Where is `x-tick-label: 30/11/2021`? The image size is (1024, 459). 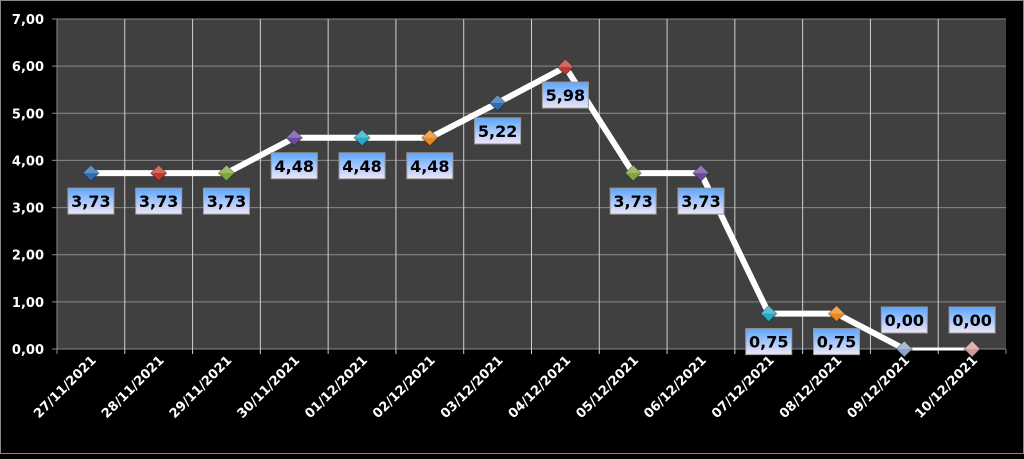
x-tick-label: 30/11/2021 is located at coordinates (269, 387).